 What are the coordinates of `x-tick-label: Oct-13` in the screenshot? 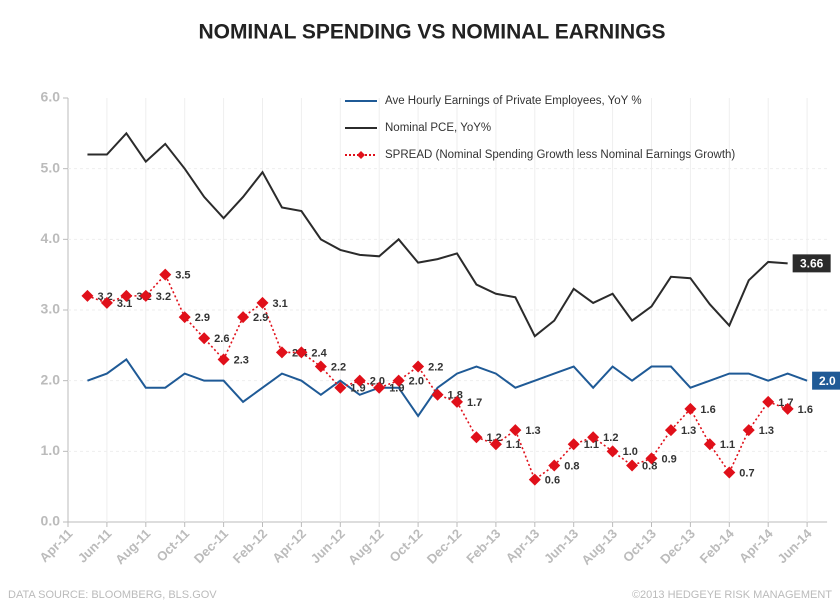 It's located at (639, 545).